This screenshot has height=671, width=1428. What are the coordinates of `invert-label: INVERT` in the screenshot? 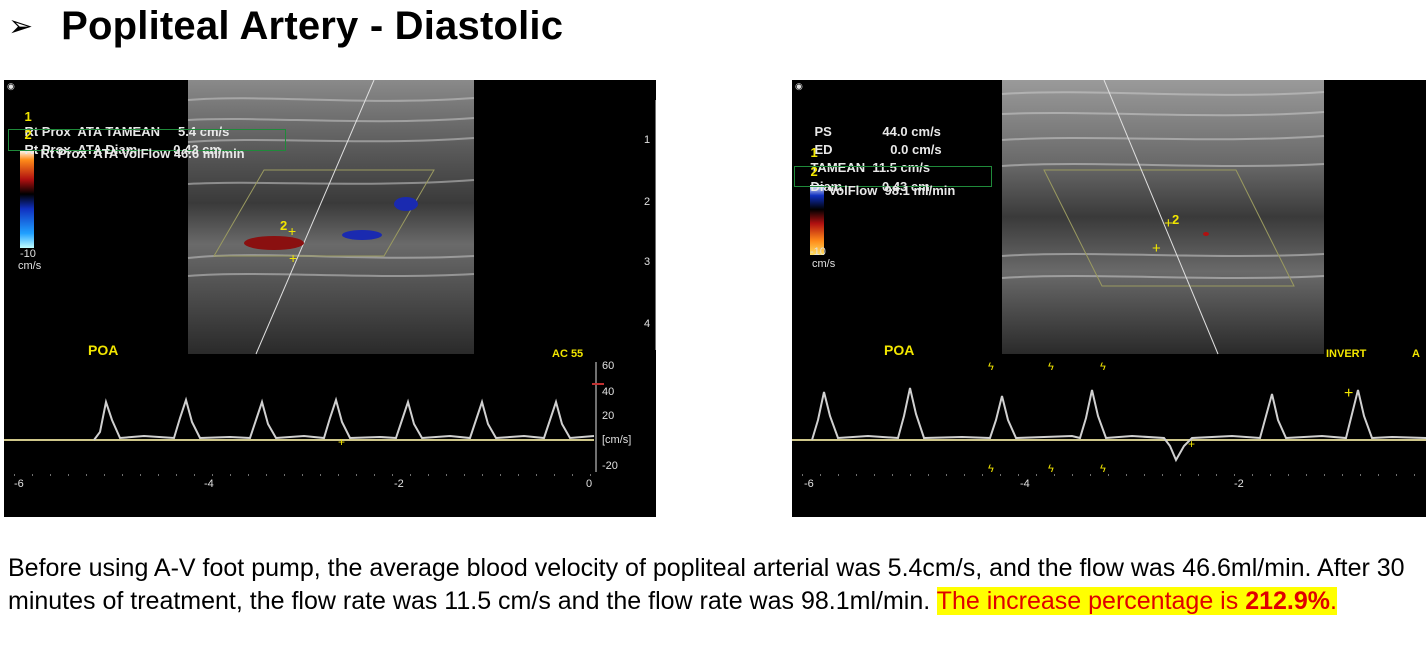 It's located at (1346, 354).